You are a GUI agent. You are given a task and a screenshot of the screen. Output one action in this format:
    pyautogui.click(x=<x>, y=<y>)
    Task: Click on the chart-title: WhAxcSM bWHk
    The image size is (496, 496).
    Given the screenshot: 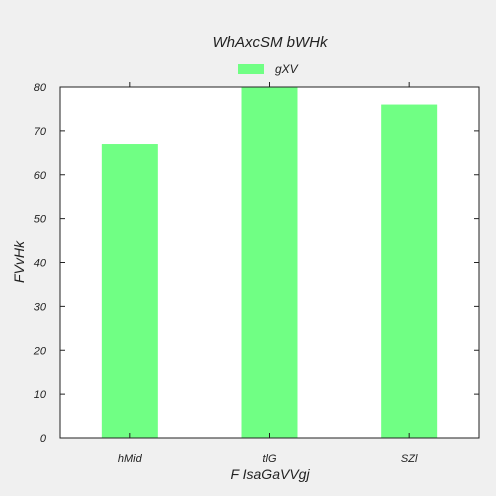 What is the action you would take?
    pyautogui.click(x=270, y=42)
    